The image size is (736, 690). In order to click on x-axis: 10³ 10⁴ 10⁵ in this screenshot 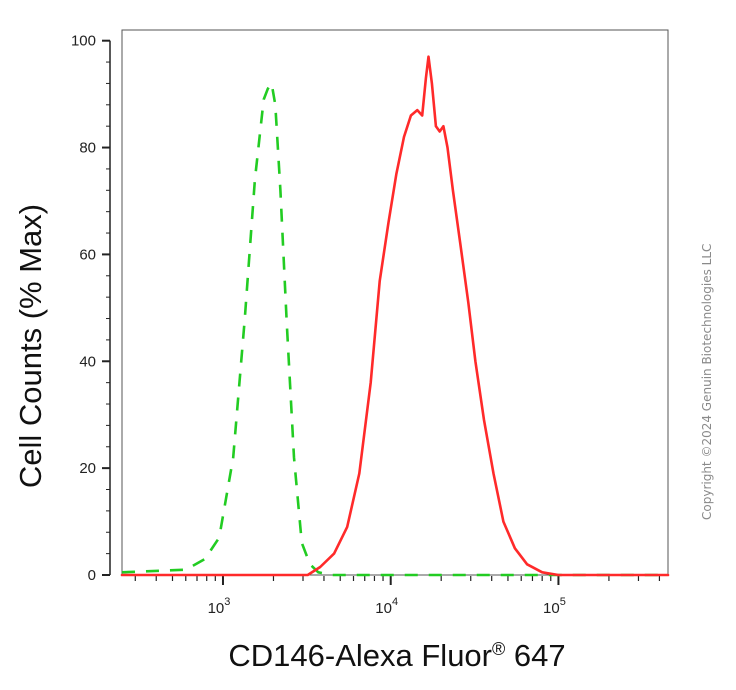, I will do `click(397, 596)`.